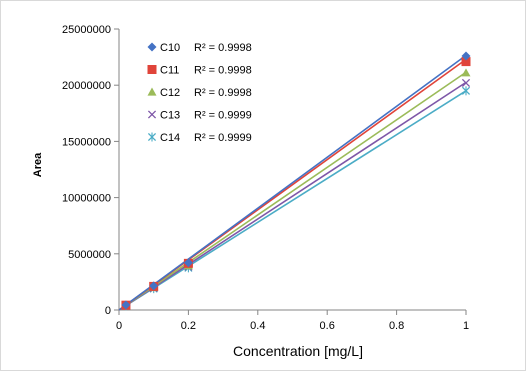  I want to click on legend-label: C13, so click(170, 116).